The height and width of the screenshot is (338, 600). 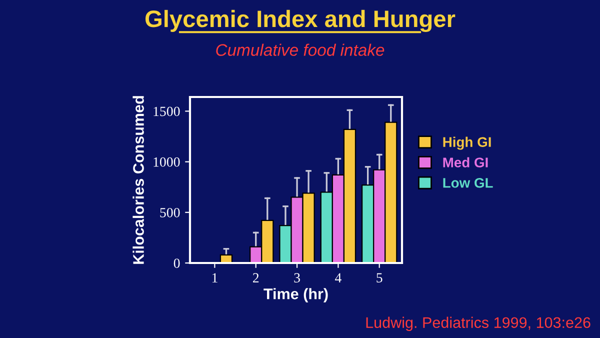 What do you see at coordinates (177, 263) in the screenshot?
I see `y-tick-label: 0` at bounding box center [177, 263].